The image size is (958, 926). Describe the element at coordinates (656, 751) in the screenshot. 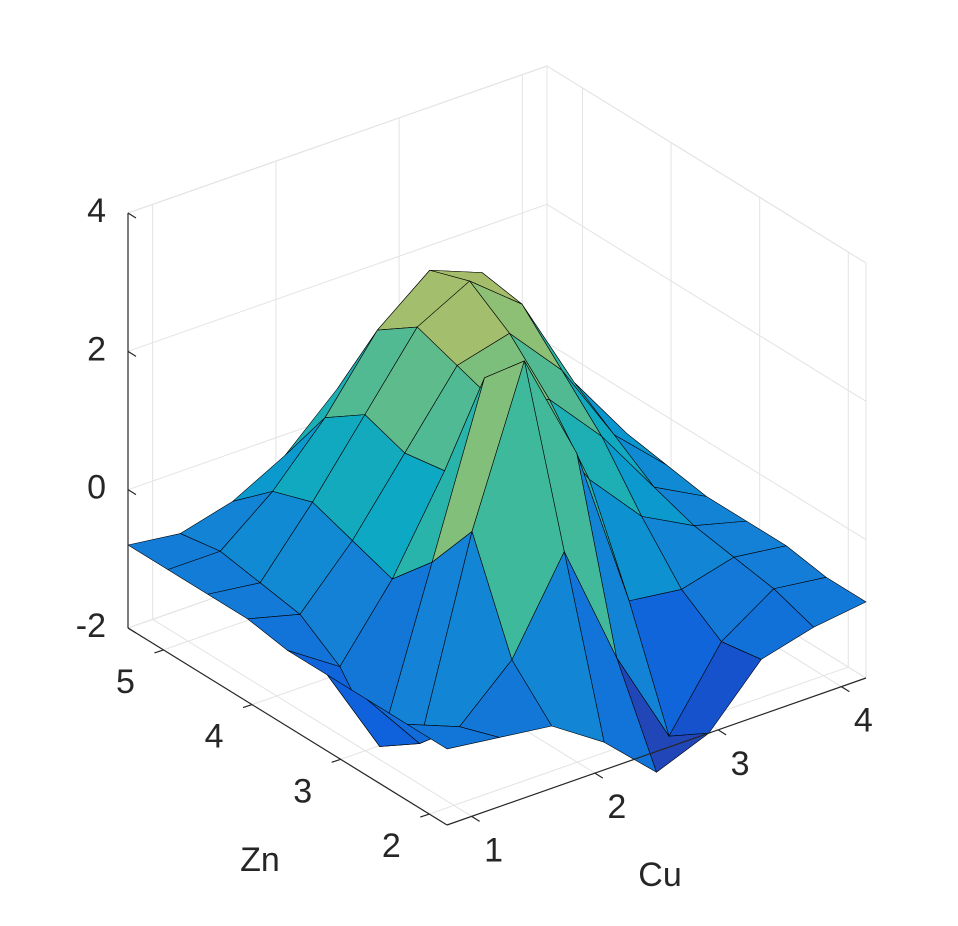

I see `x-axis-line` at that location.